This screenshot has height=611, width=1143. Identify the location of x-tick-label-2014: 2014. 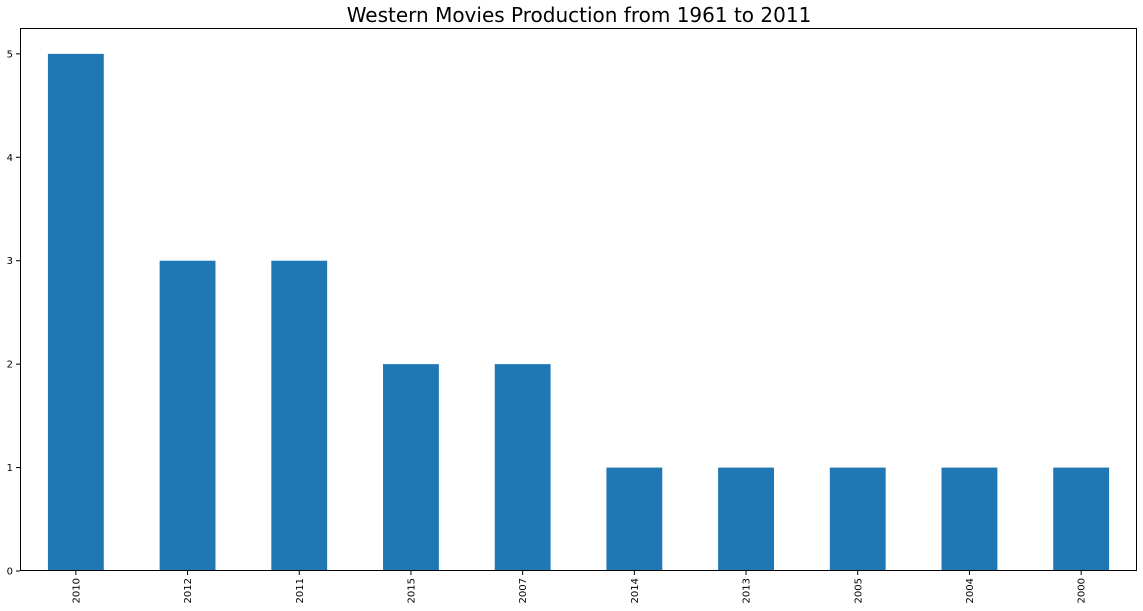
(635, 590).